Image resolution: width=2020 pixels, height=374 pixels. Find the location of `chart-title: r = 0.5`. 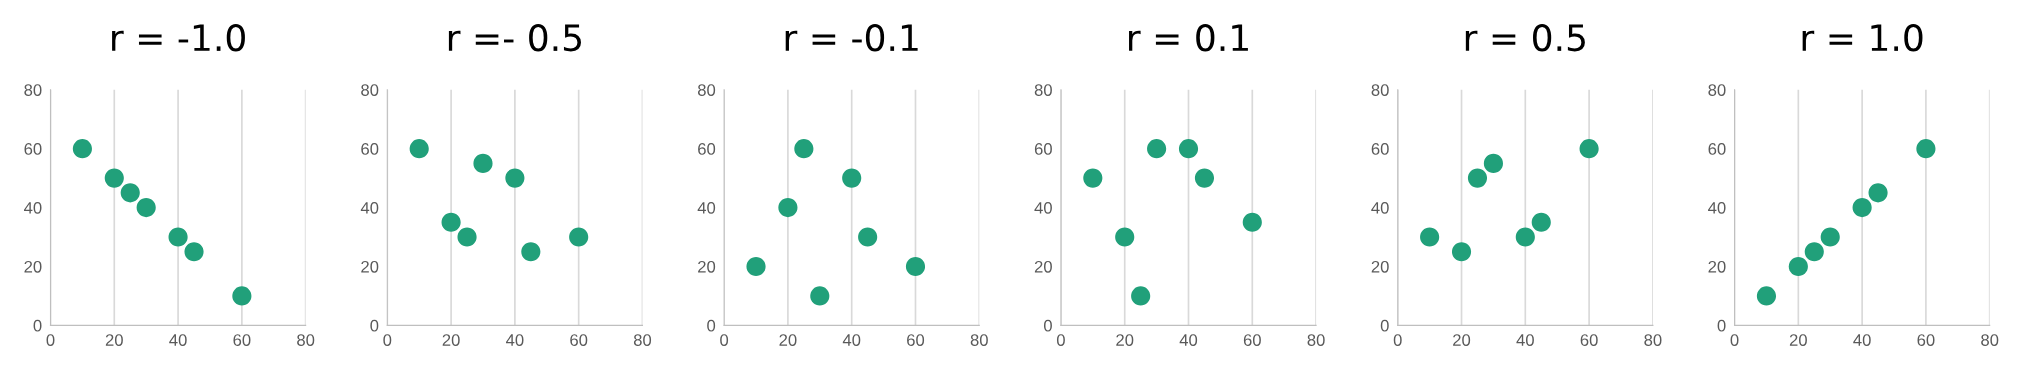

chart-title: r = 0.5 is located at coordinates (1525, 38).